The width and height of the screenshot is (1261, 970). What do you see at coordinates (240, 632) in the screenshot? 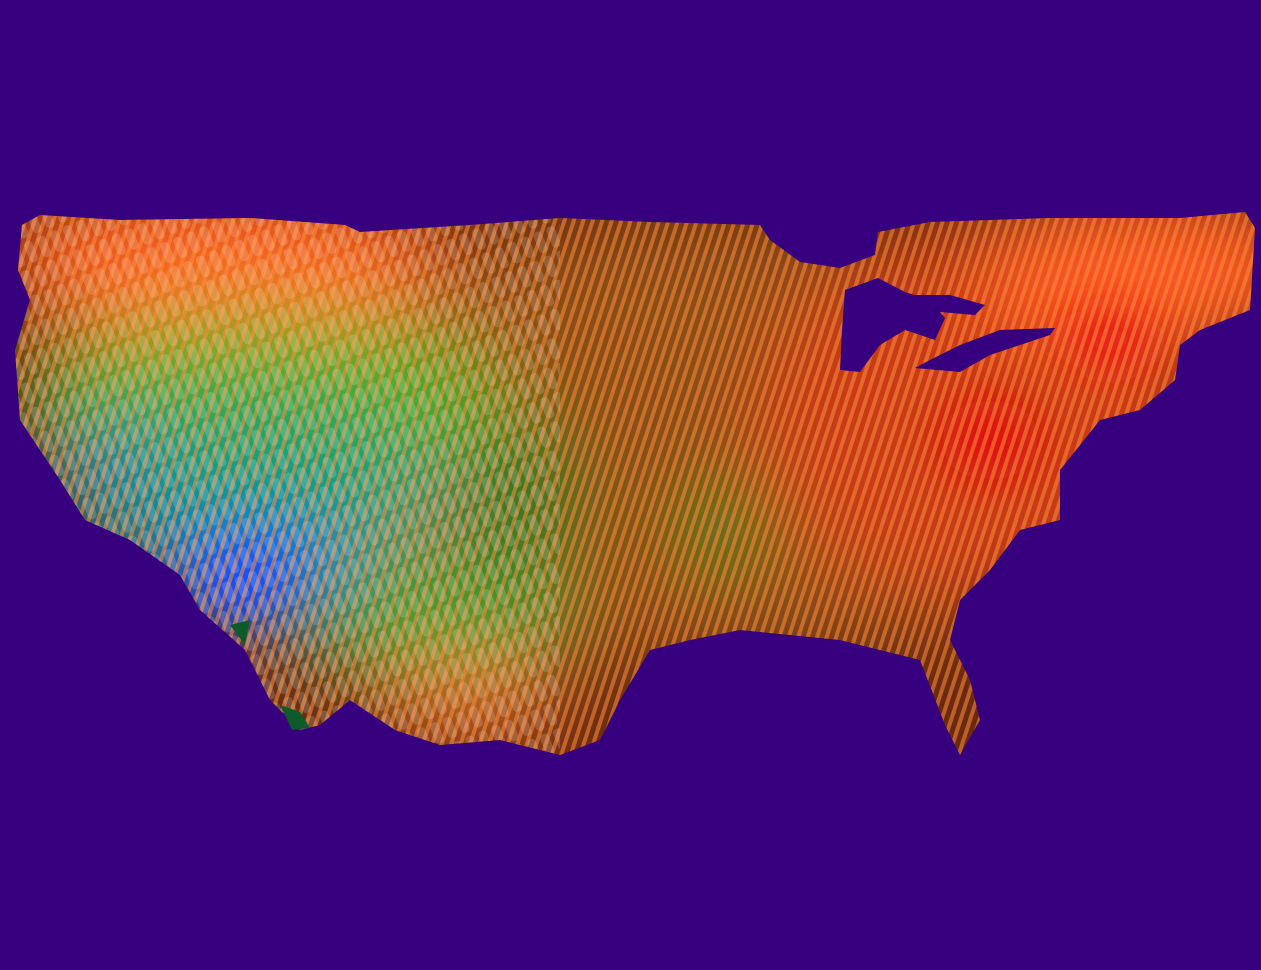
I see `coast-fragment` at bounding box center [240, 632].